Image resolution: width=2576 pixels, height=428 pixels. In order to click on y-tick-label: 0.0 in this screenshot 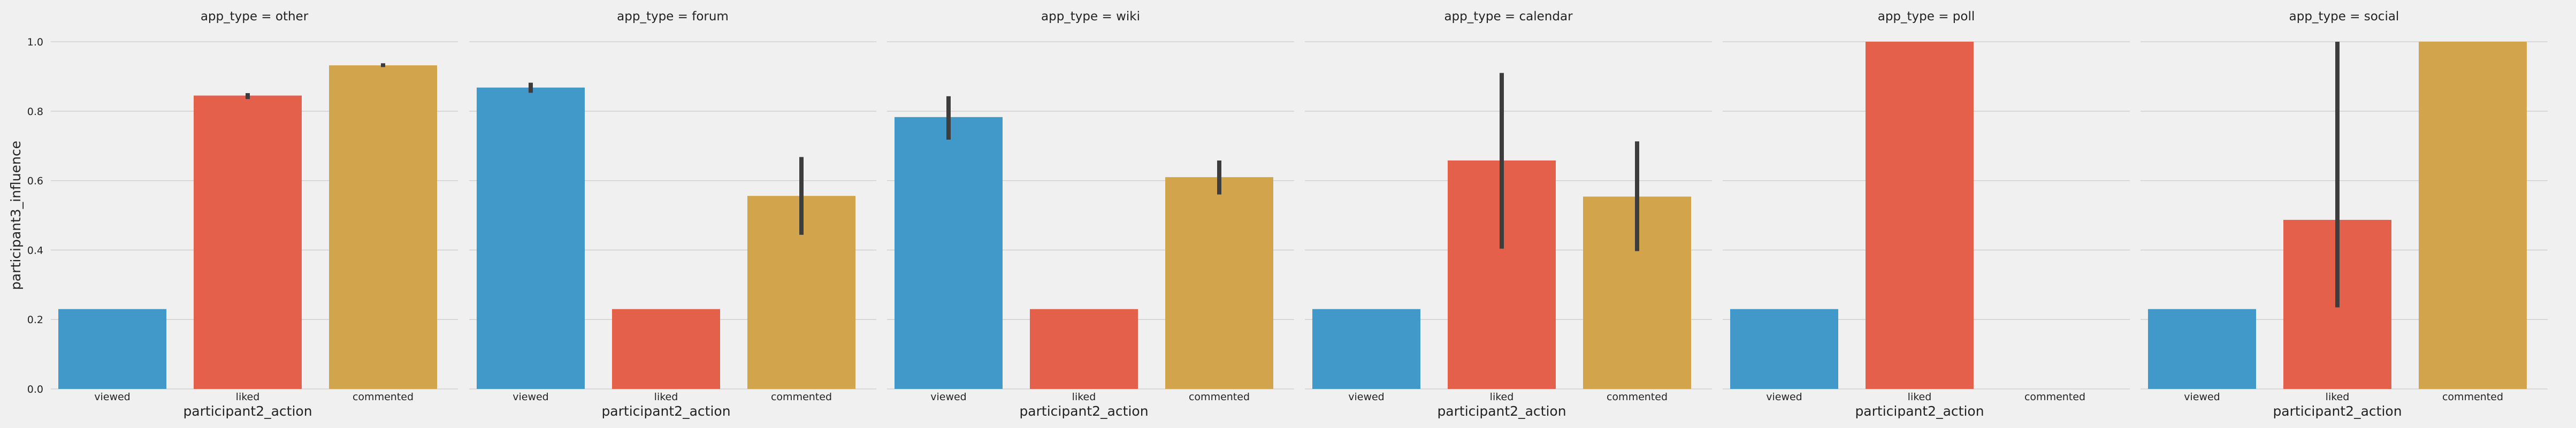, I will do `click(35, 389)`.